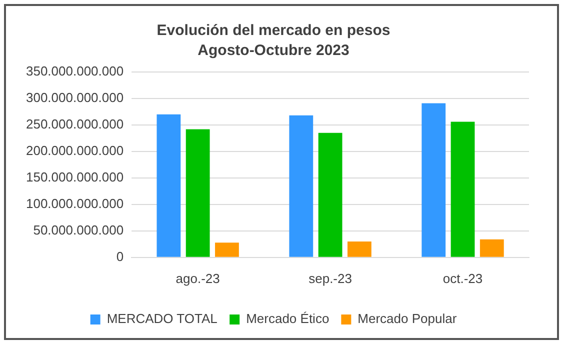 Image resolution: width=567 pixels, height=348 pixels. I want to click on y-tick-label: 100.000.000.000, so click(75, 204).